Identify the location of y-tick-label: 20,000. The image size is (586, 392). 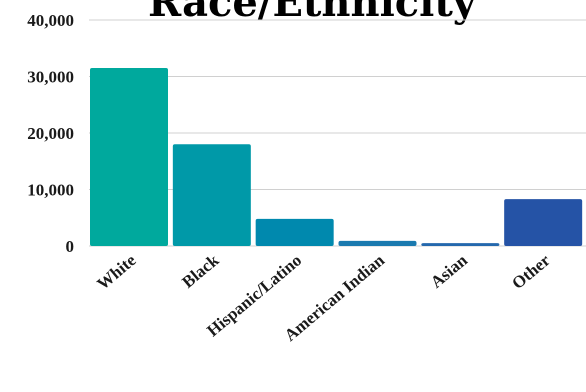
(50, 133).